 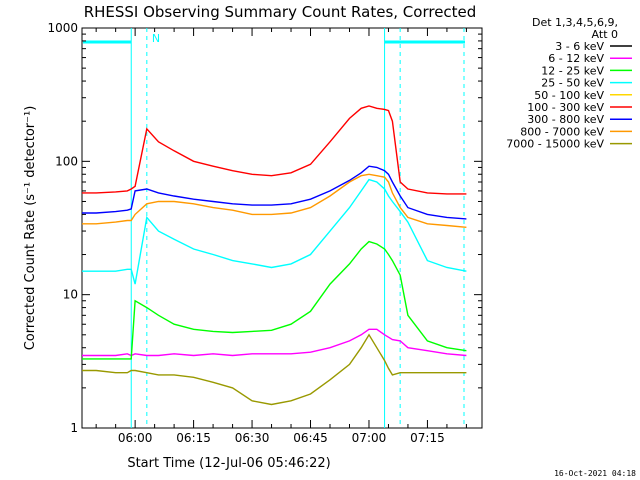 I want to click on legend-label: 12 - 25 keV, so click(x=572, y=70).